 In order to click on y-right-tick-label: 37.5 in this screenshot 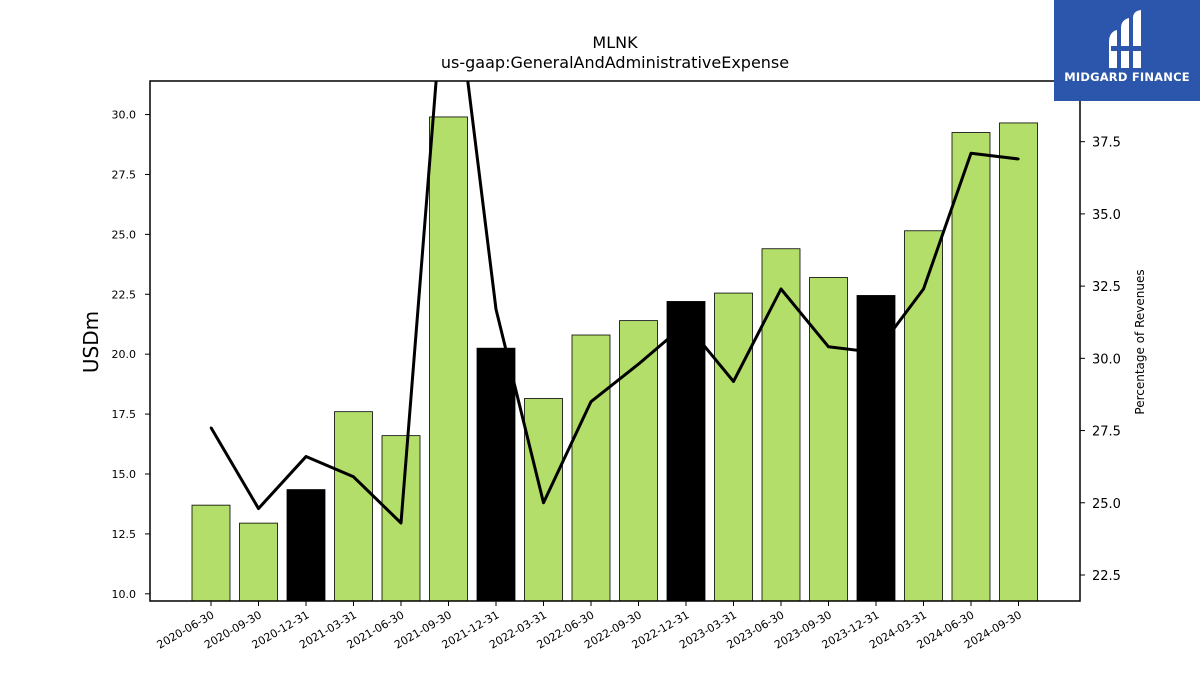, I will do `click(1106, 143)`.